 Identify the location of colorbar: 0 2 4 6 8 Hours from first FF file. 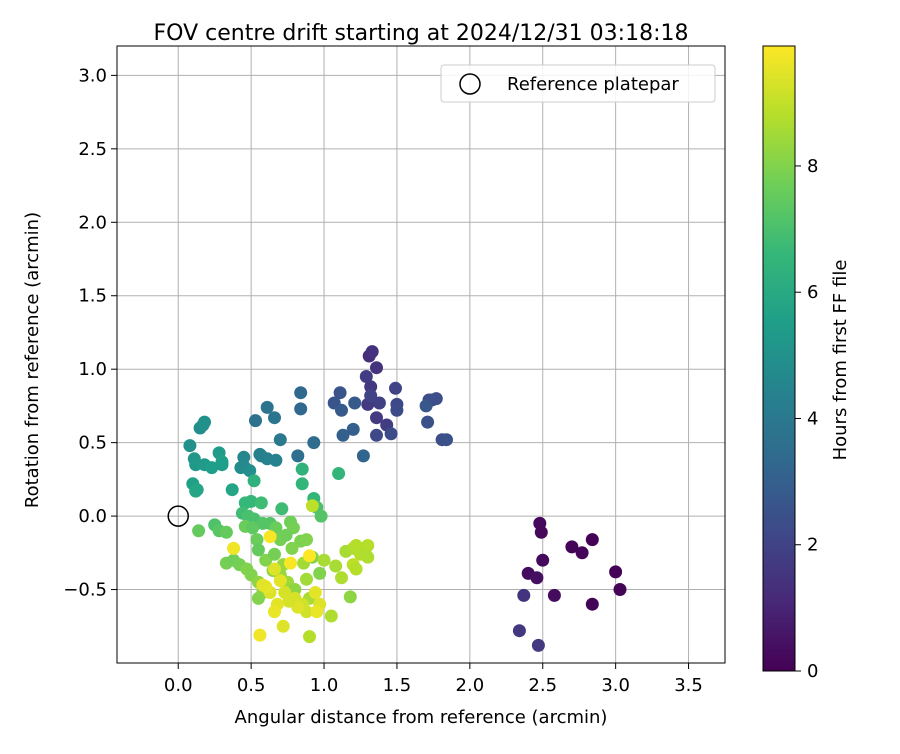
(806, 363).